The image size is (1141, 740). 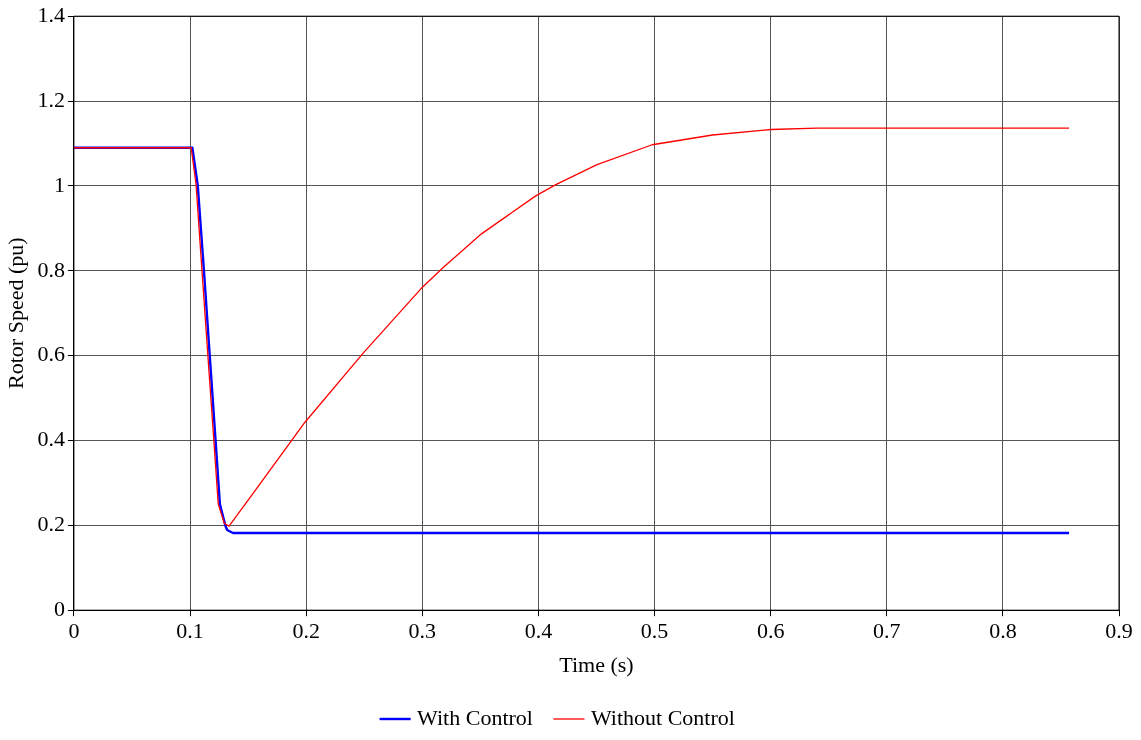 I want to click on x-tick-label: 0.1, so click(x=190, y=631).